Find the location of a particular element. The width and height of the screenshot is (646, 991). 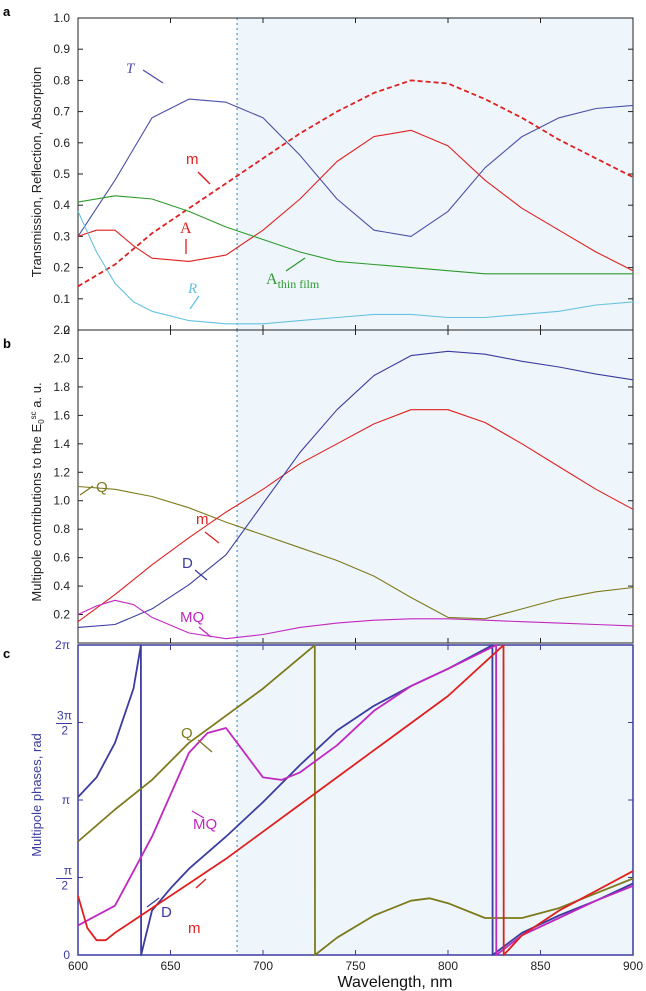

panel-c-ytick-label-num: 3π is located at coordinates (64, 716).